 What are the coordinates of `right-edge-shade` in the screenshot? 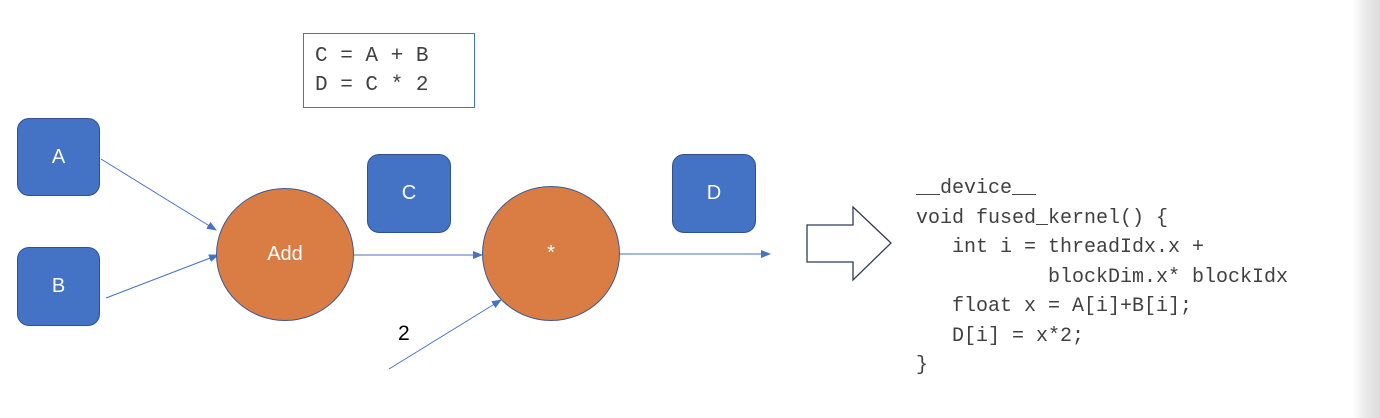 It's located at (1366, 209).